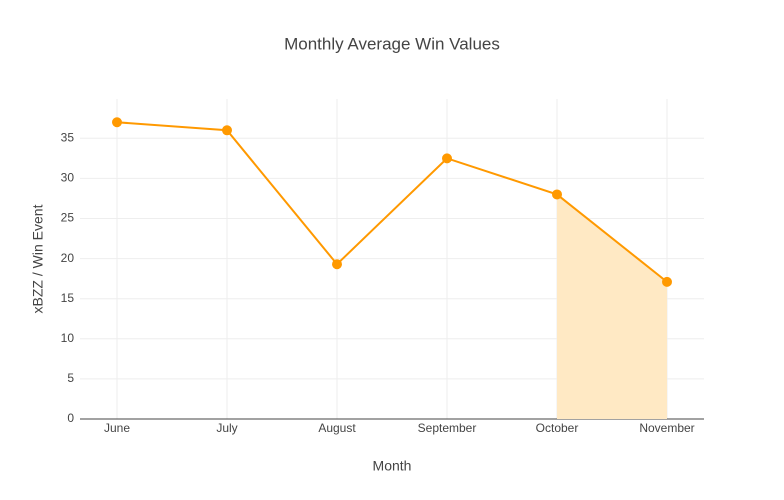  Describe the element at coordinates (117, 428) in the screenshot. I see `x-tick-label: June` at that location.